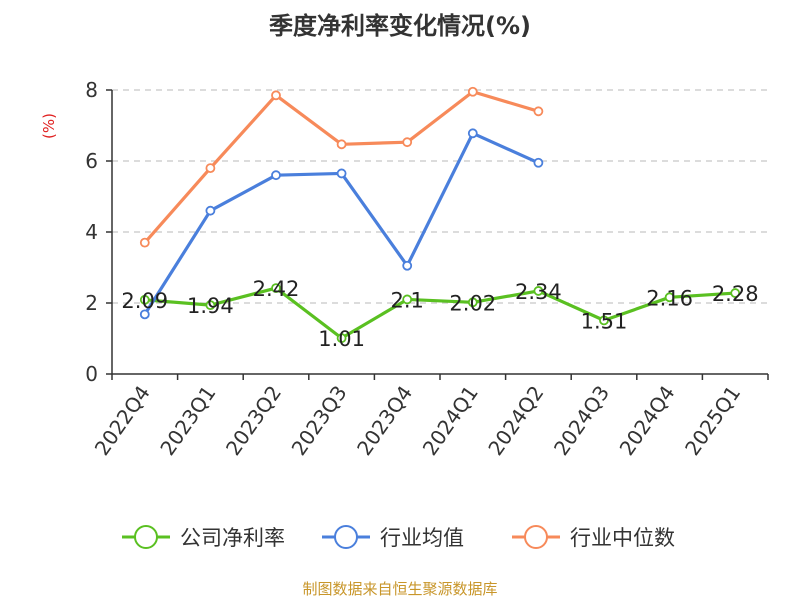 The height and width of the screenshot is (600, 800). What do you see at coordinates (91, 161) in the screenshot?
I see `y-tick-label: 6` at bounding box center [91, 161].